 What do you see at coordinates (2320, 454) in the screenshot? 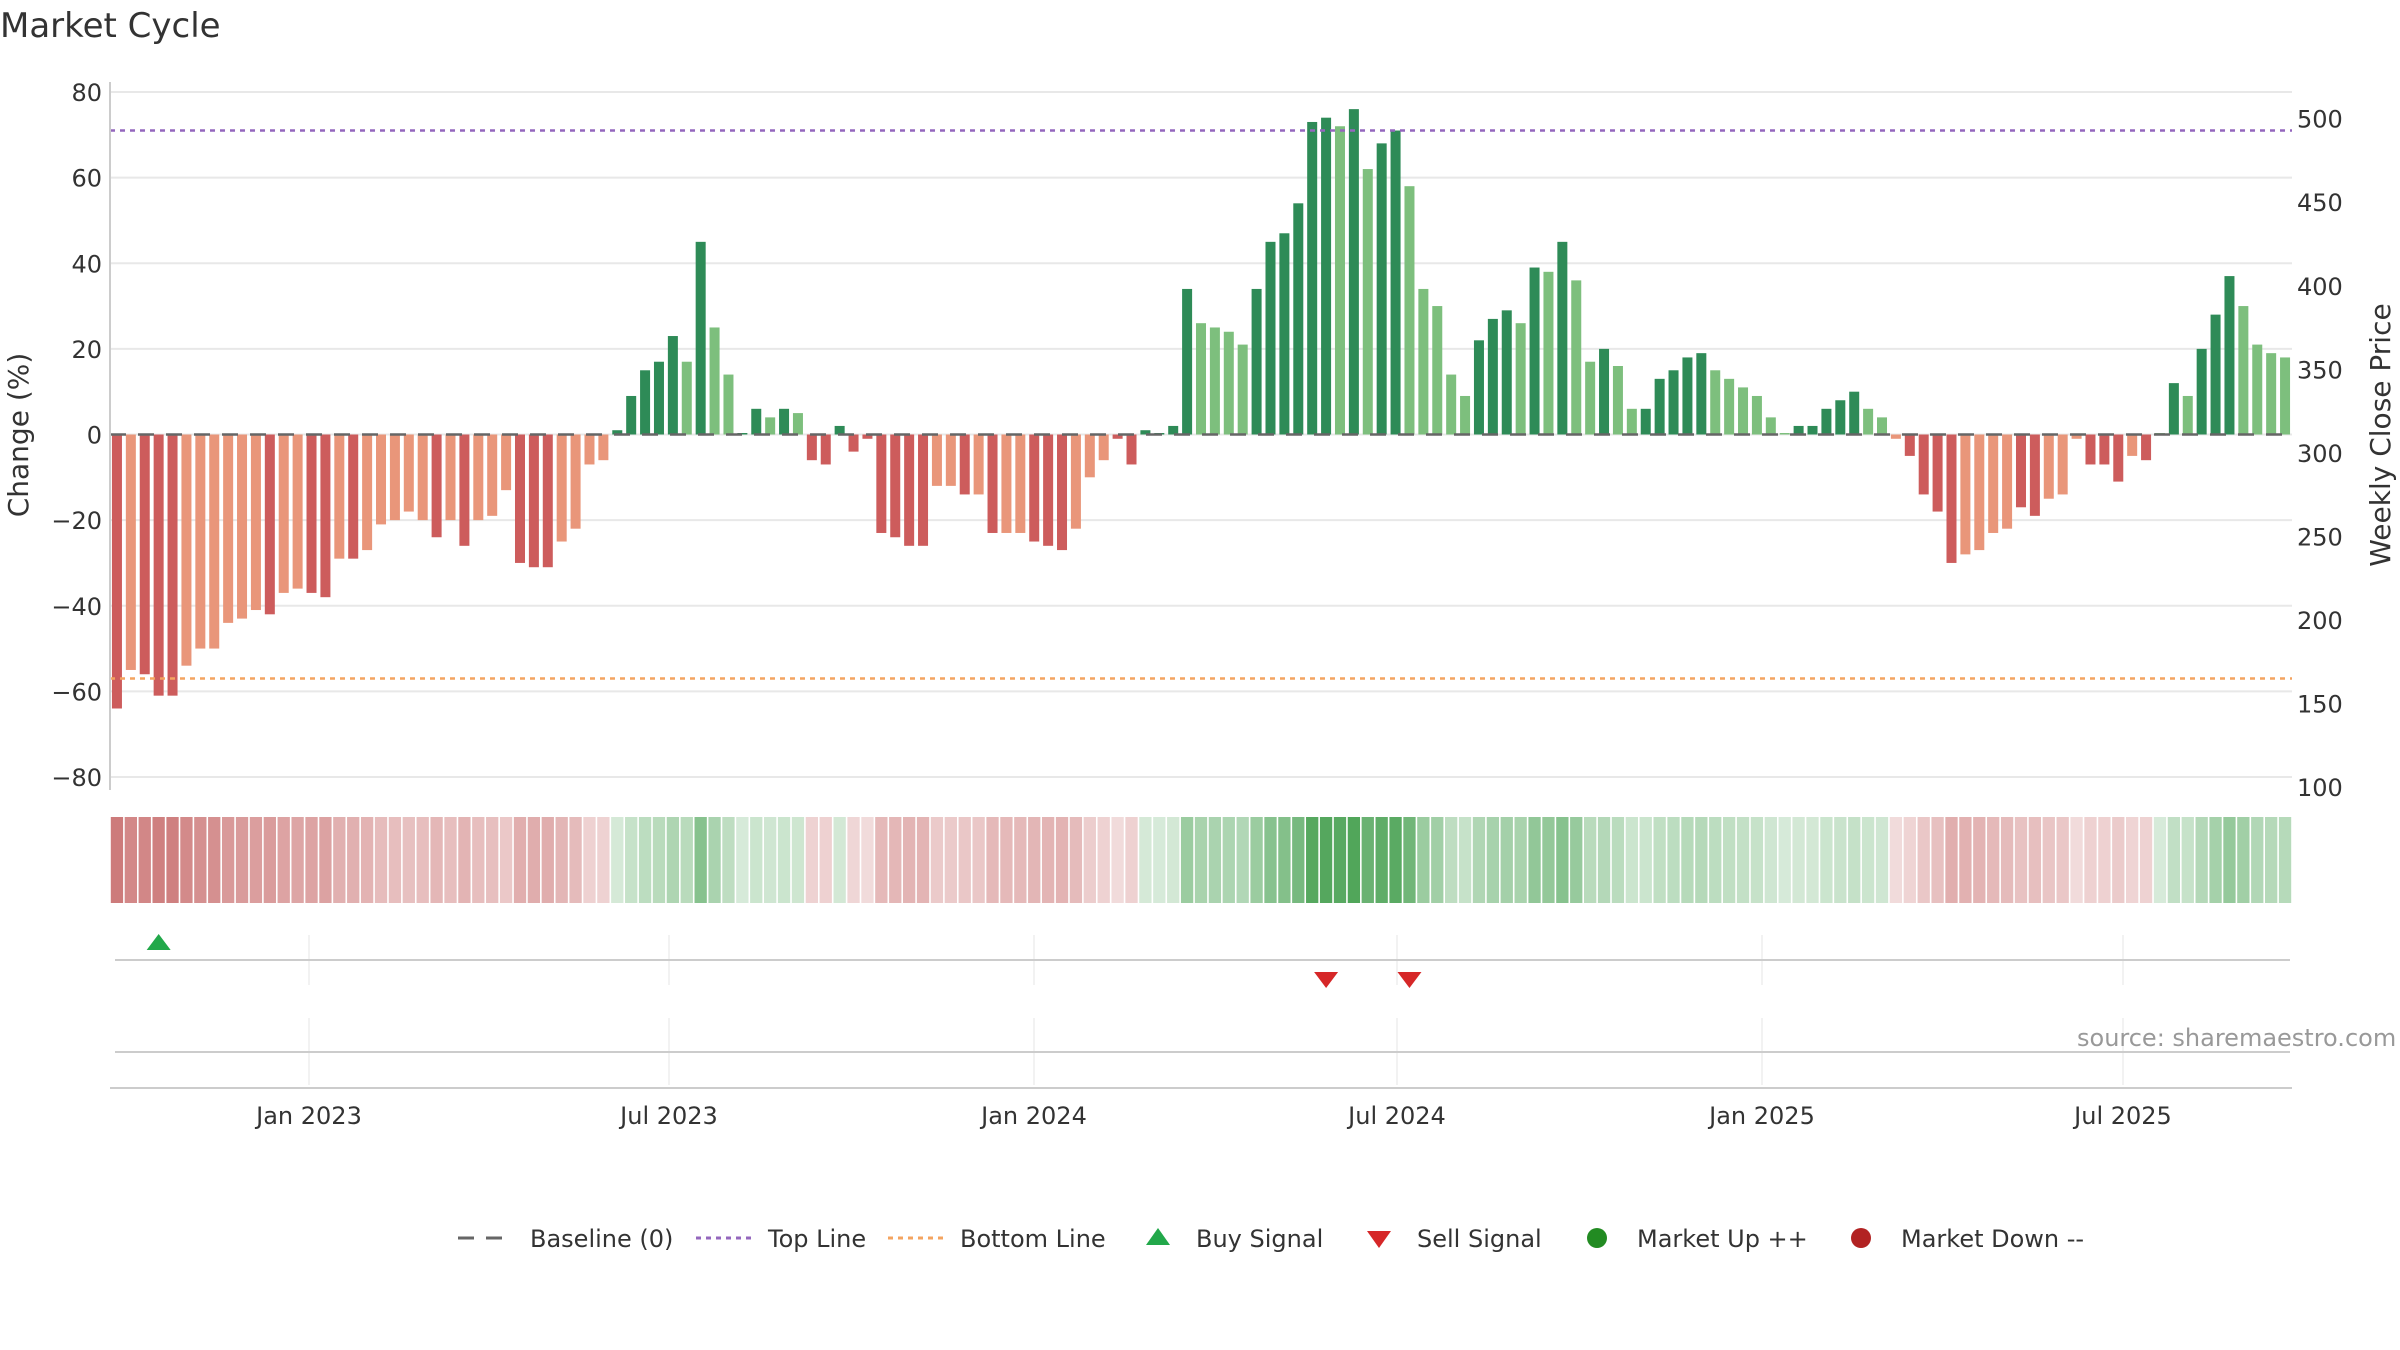
I see `y2-tick-label: 300` at bounding box center [2320, 454].